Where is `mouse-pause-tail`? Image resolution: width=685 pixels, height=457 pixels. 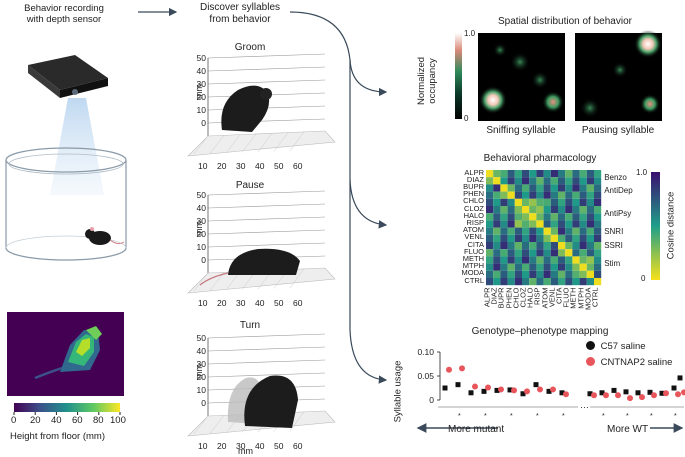 mouse-pause-tail is located at coordinates (214, 279).